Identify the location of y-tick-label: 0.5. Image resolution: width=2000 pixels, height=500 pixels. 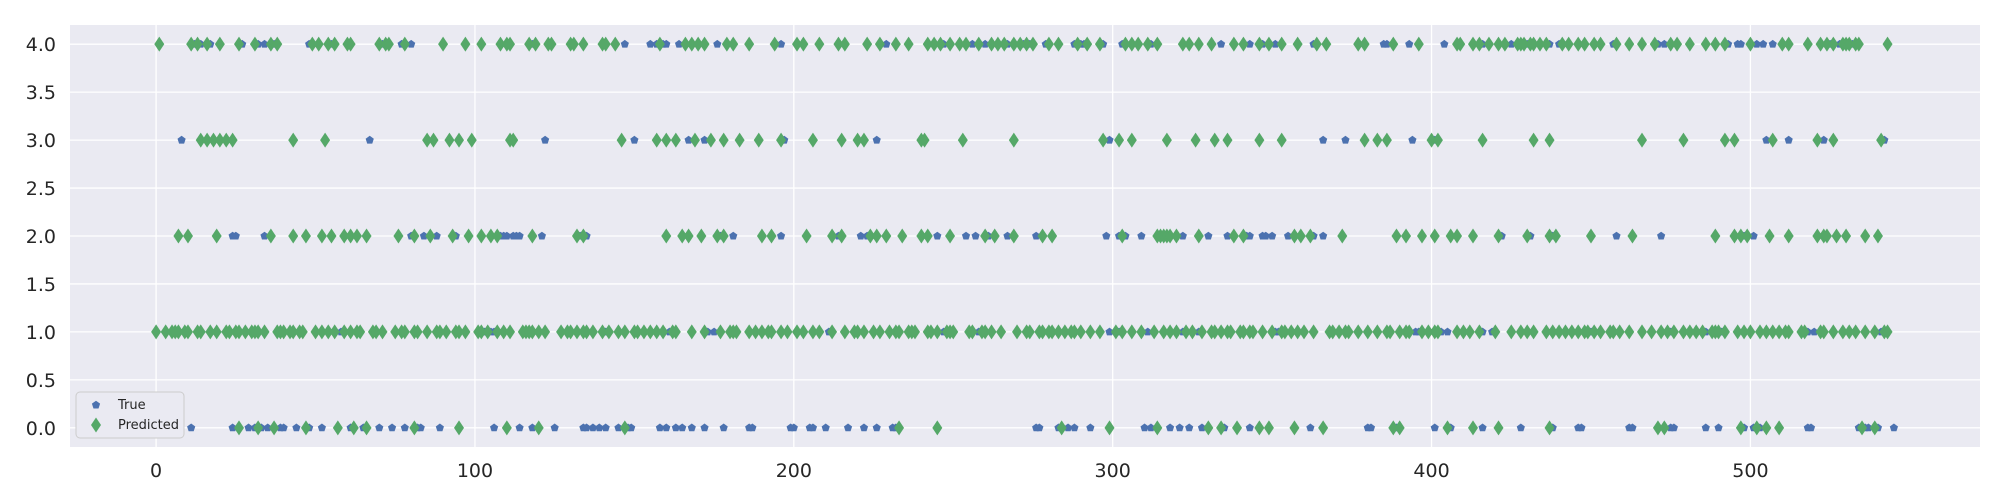
(41, 381).